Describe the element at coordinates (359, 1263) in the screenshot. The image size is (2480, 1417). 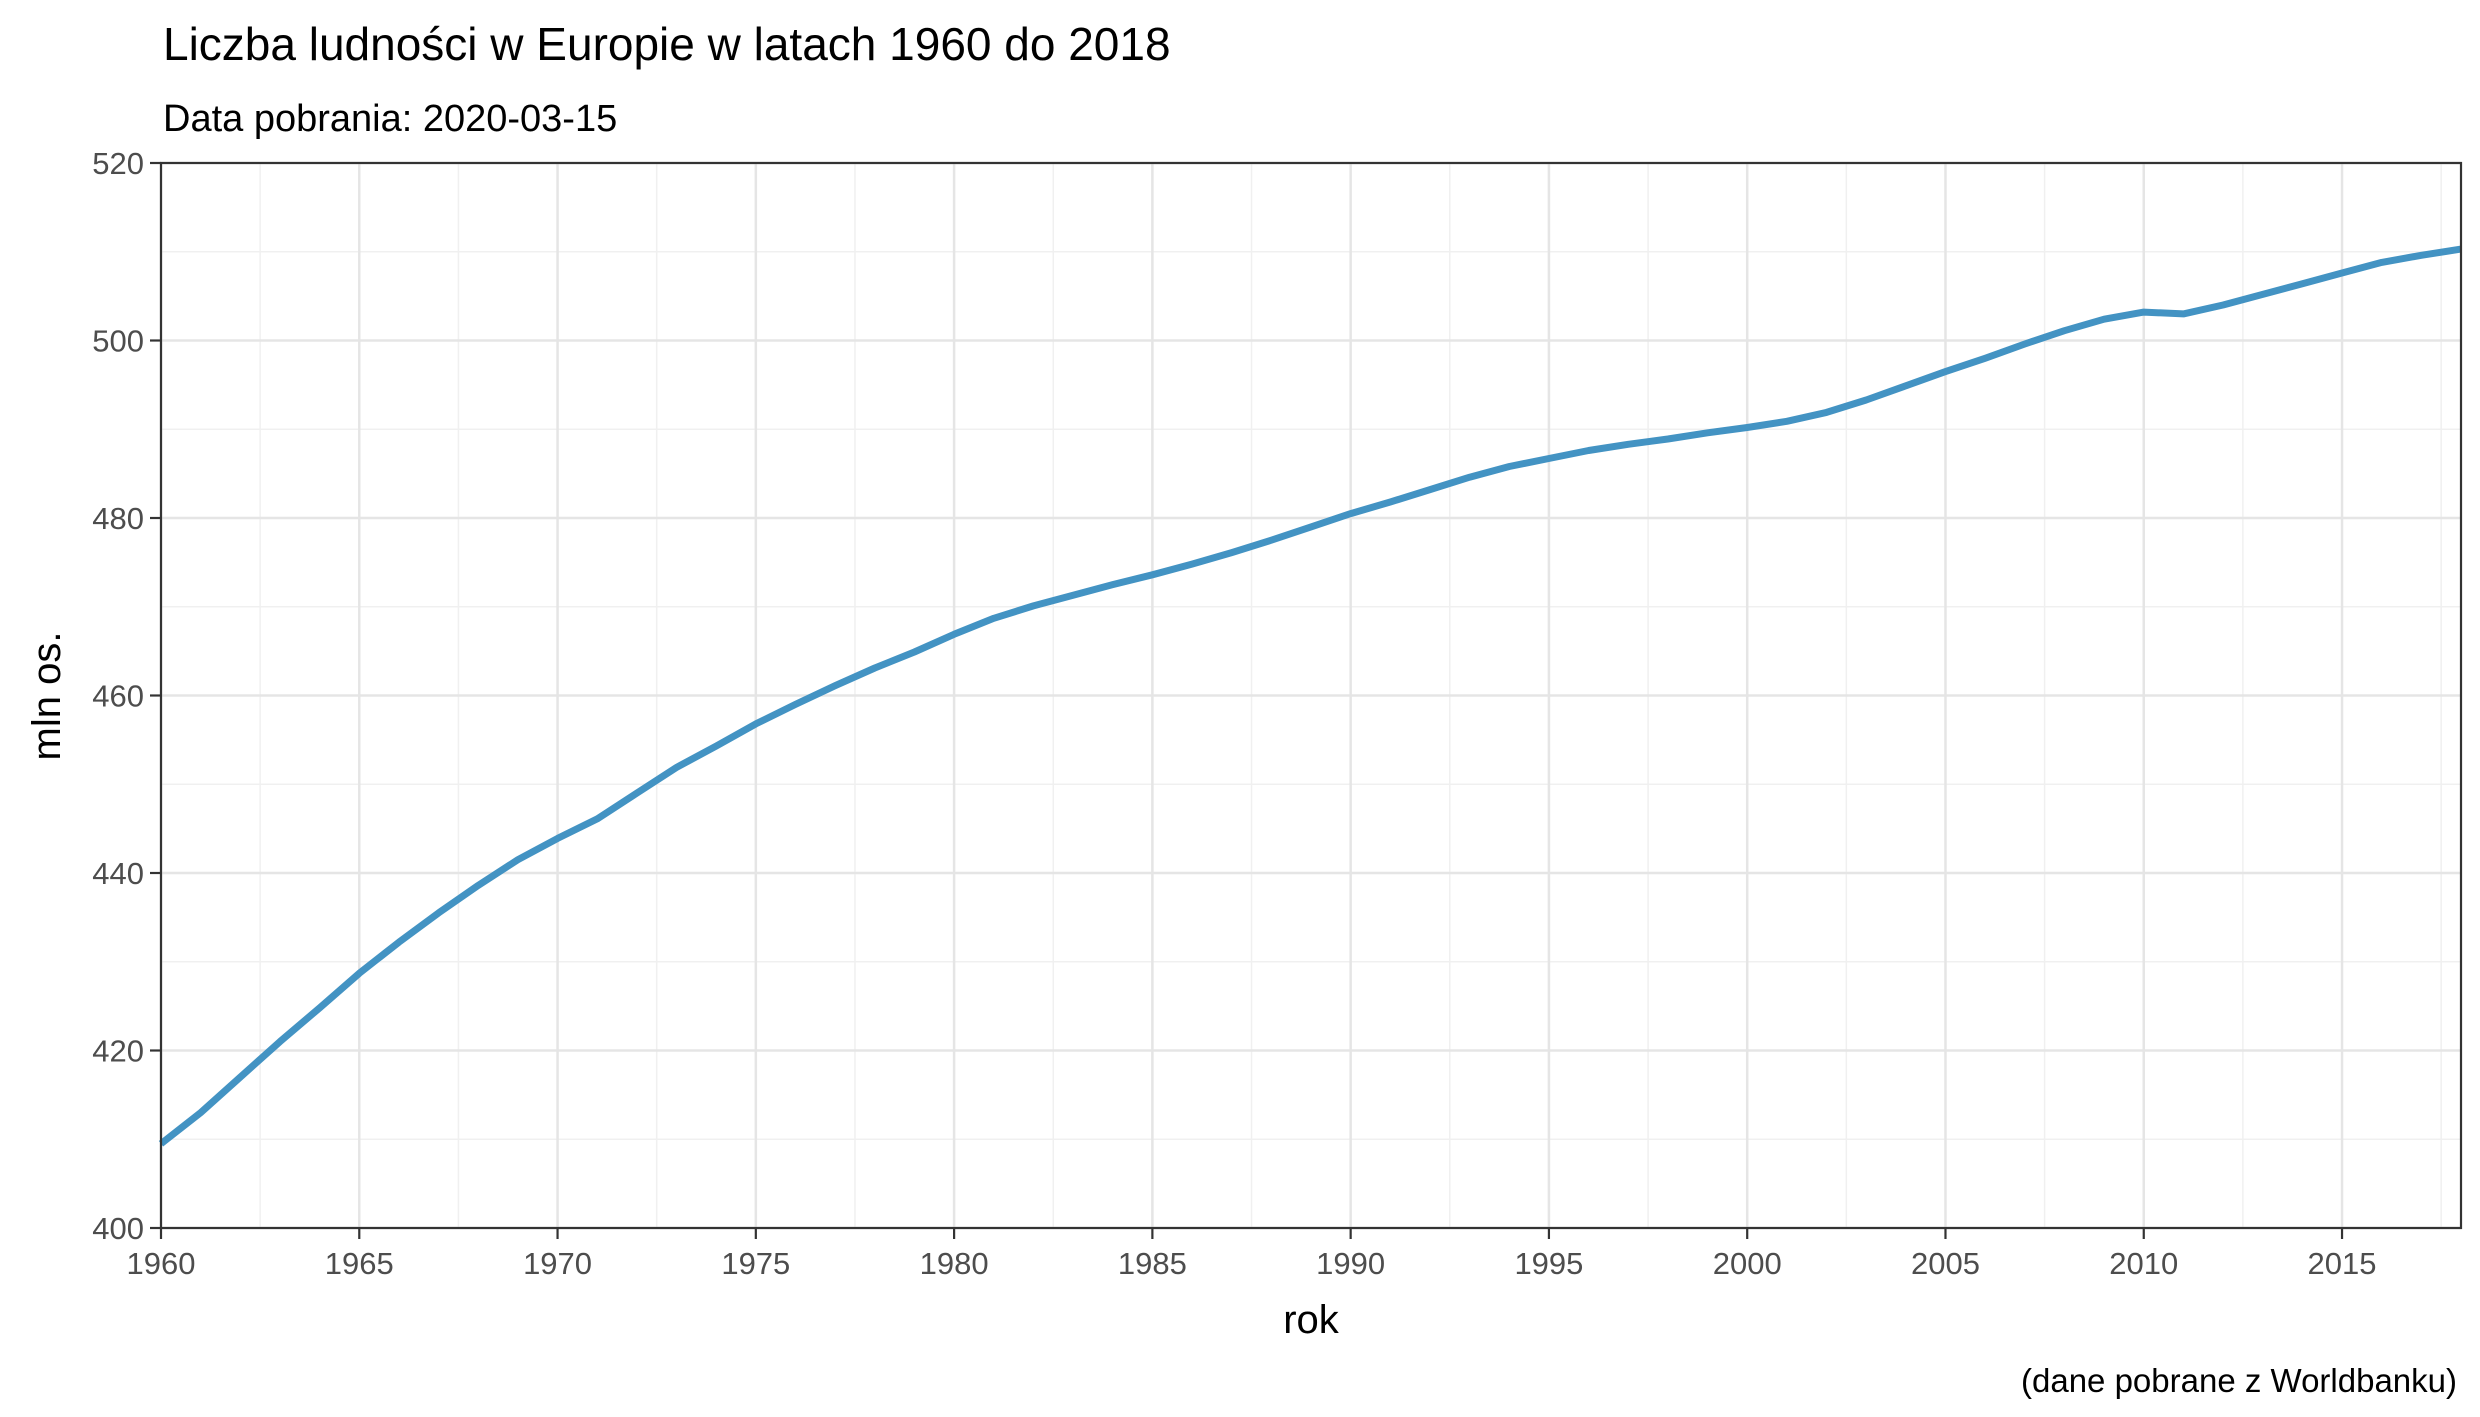
I see `x-tick-label: 1965` at that location.